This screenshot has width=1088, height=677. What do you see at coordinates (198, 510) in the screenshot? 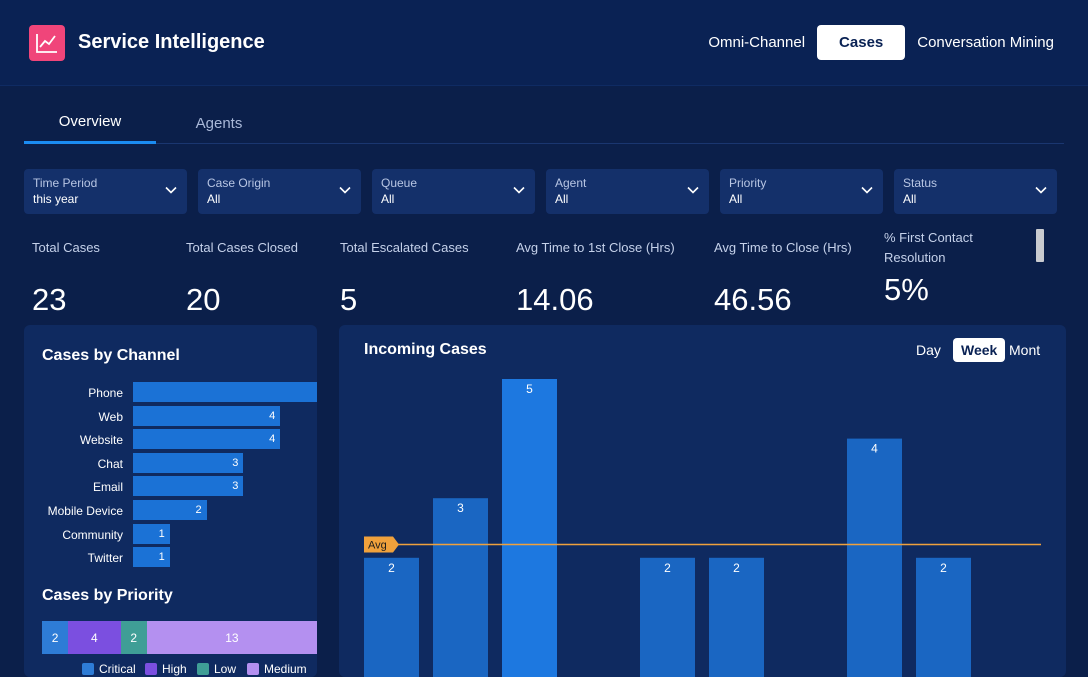
I see `channel-value-label: 2` at bounding box center [198, 510].